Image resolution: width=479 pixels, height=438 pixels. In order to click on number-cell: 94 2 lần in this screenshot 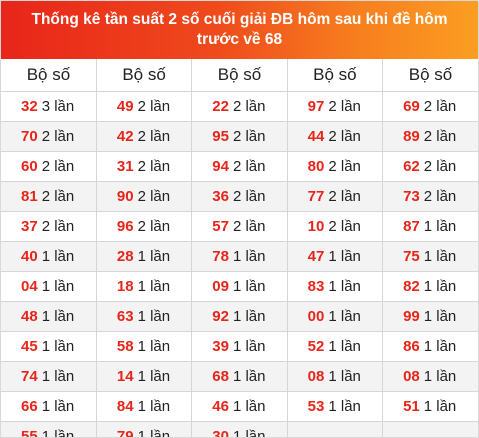, I will do `click(239, 166)`.